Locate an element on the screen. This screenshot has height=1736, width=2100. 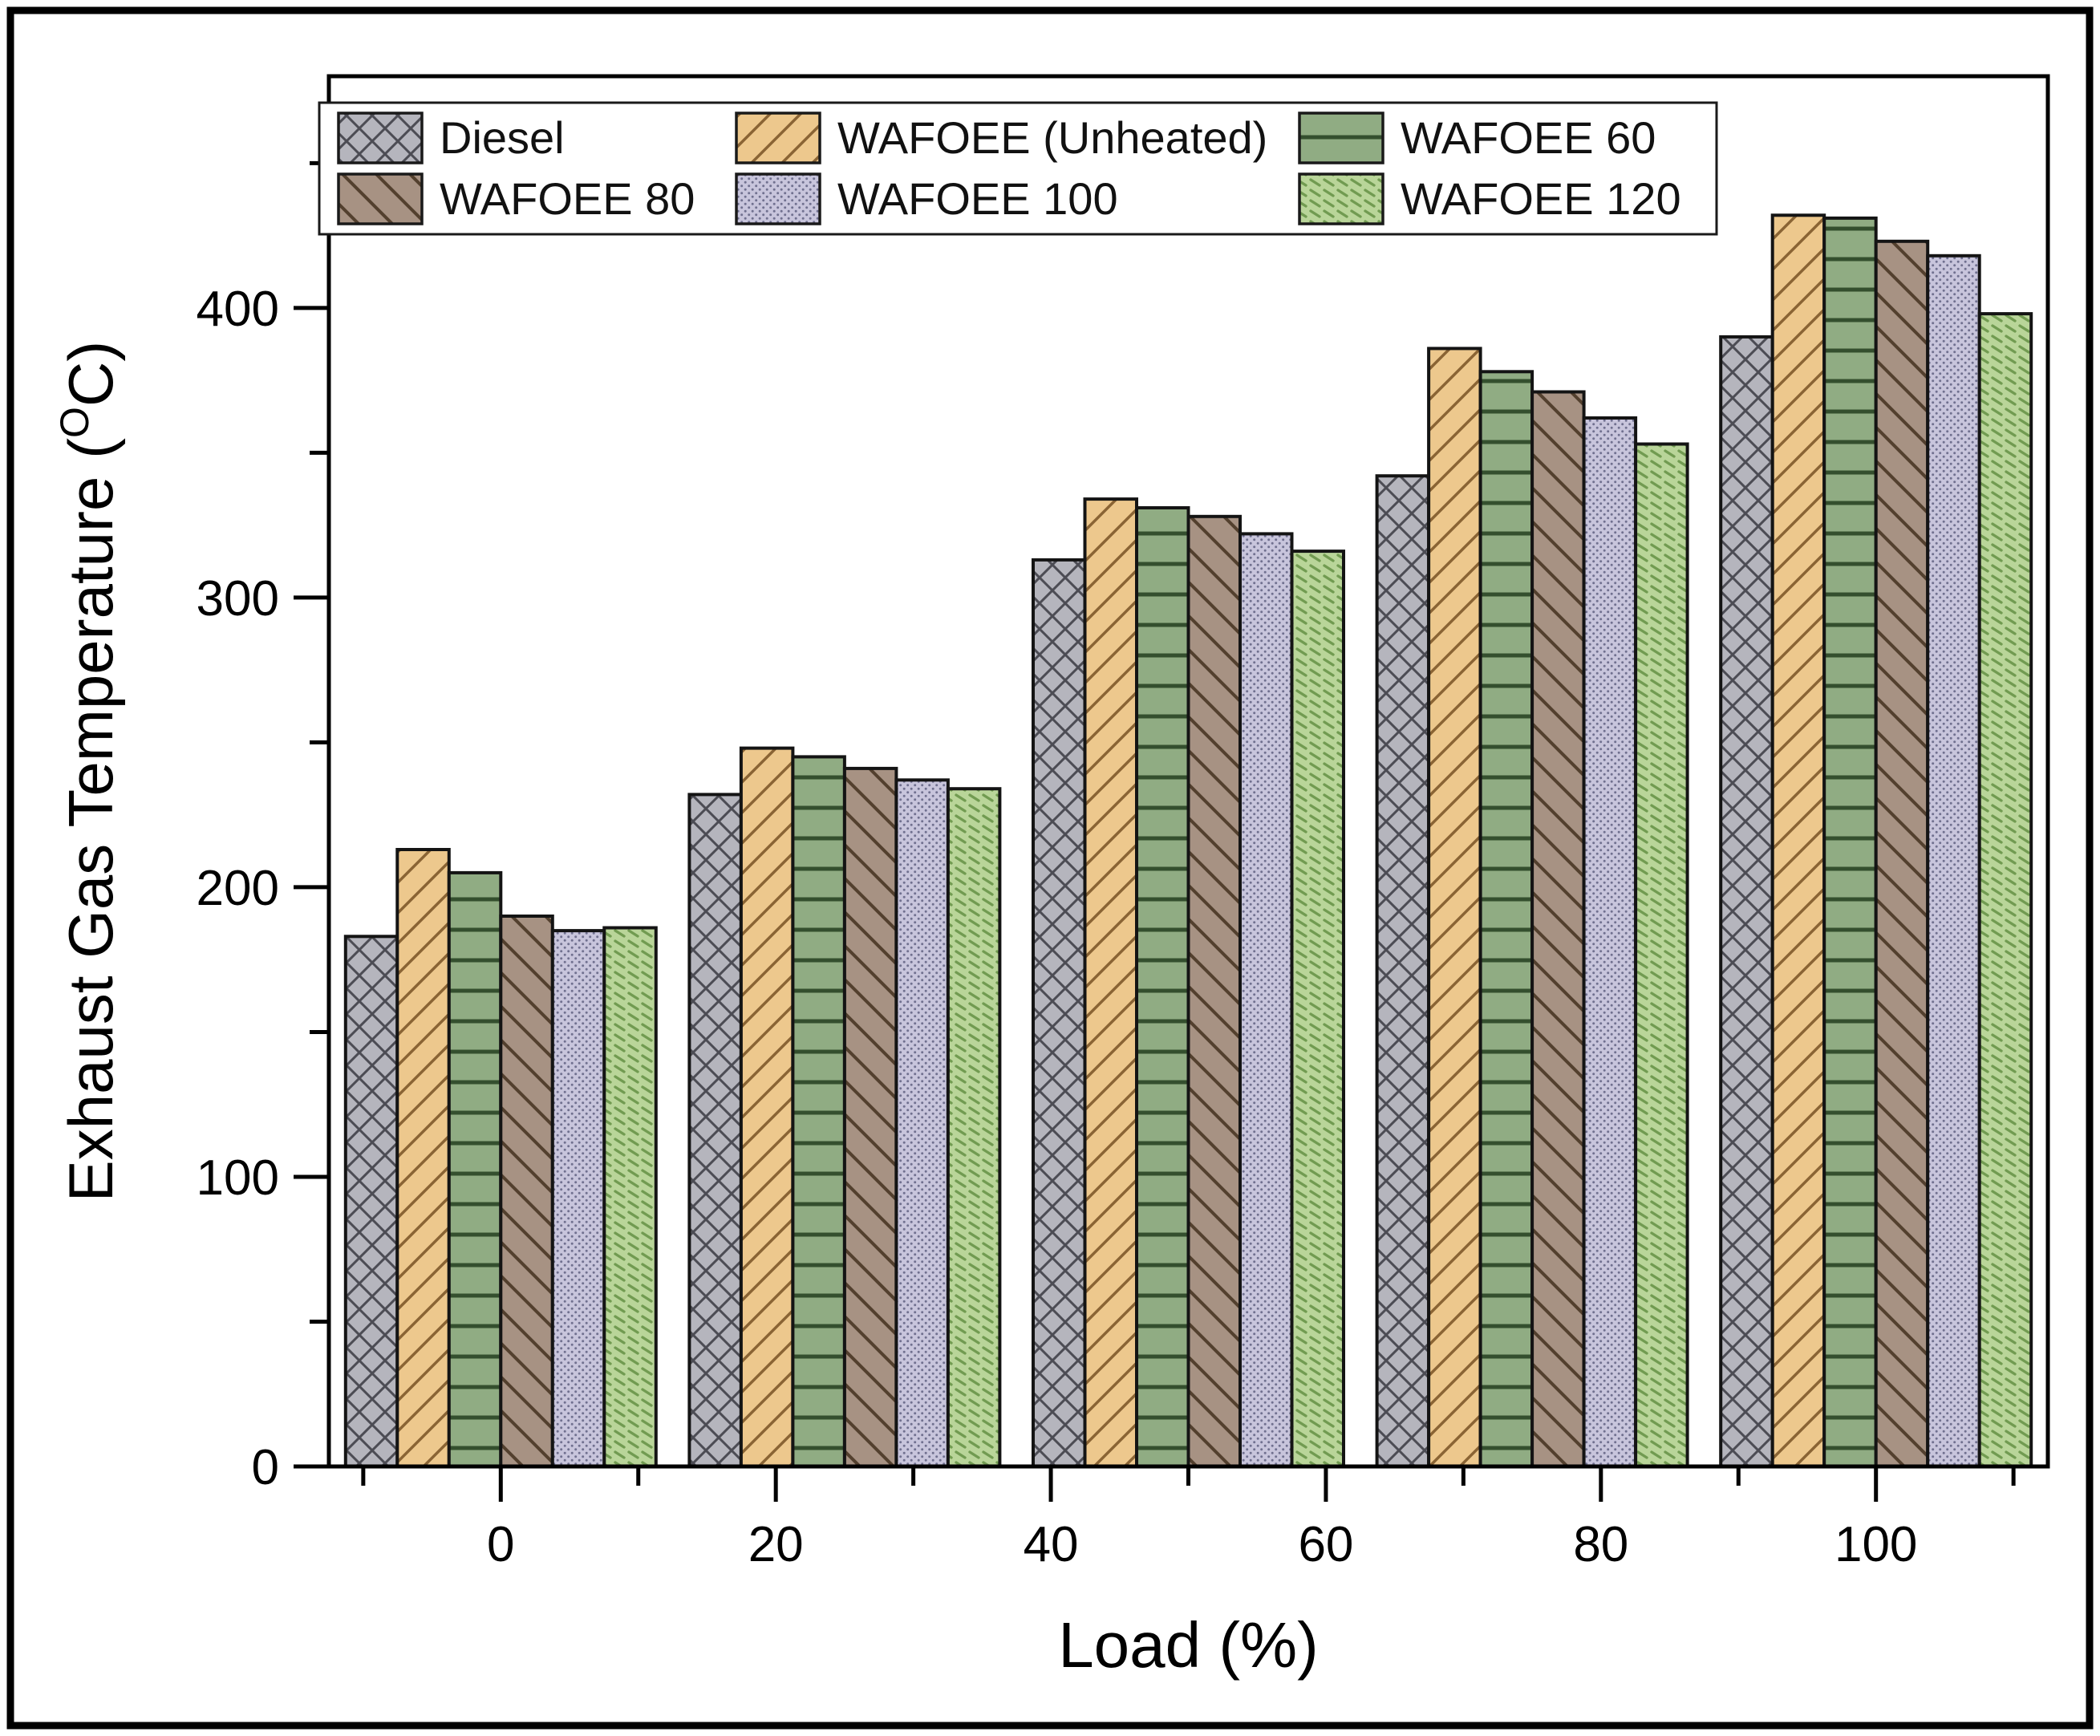
y-tick-label: 300 is located at coordinates (238, 599).